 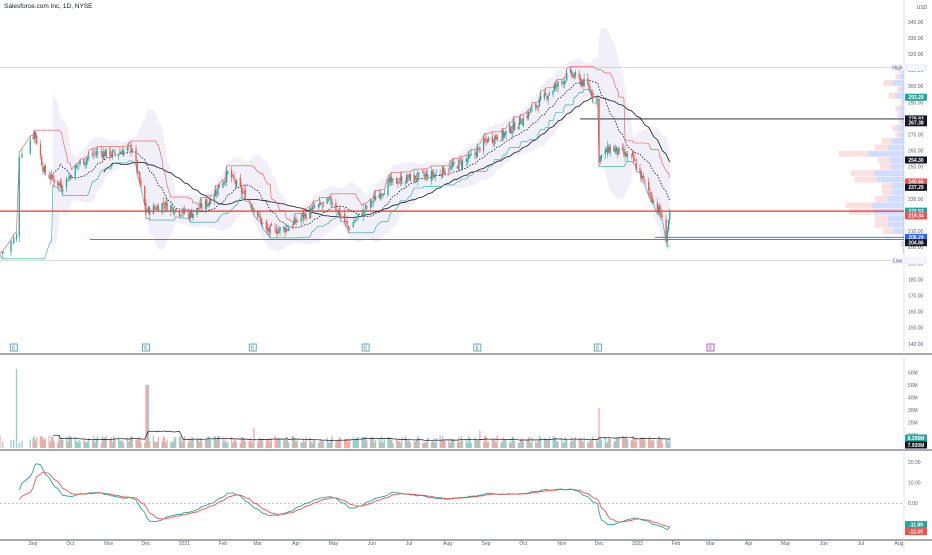 What do you see at coordinates (913, 373) in the screenshot?
I see `volume-tick-label: 60M` at bounding box center [913, 373].